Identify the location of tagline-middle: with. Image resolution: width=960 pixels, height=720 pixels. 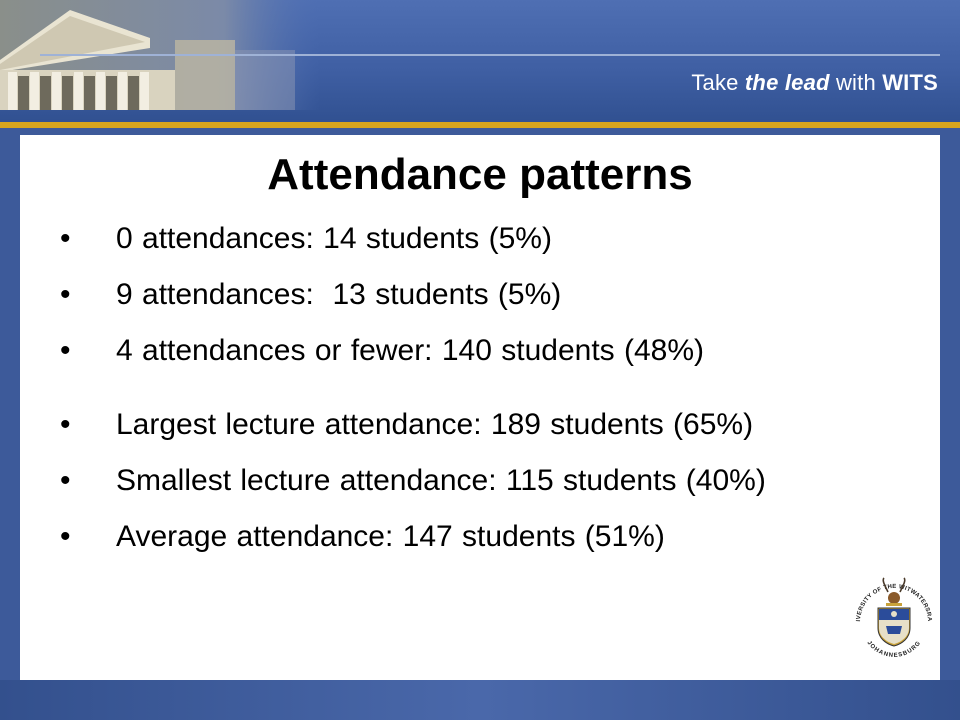
(856, 82).